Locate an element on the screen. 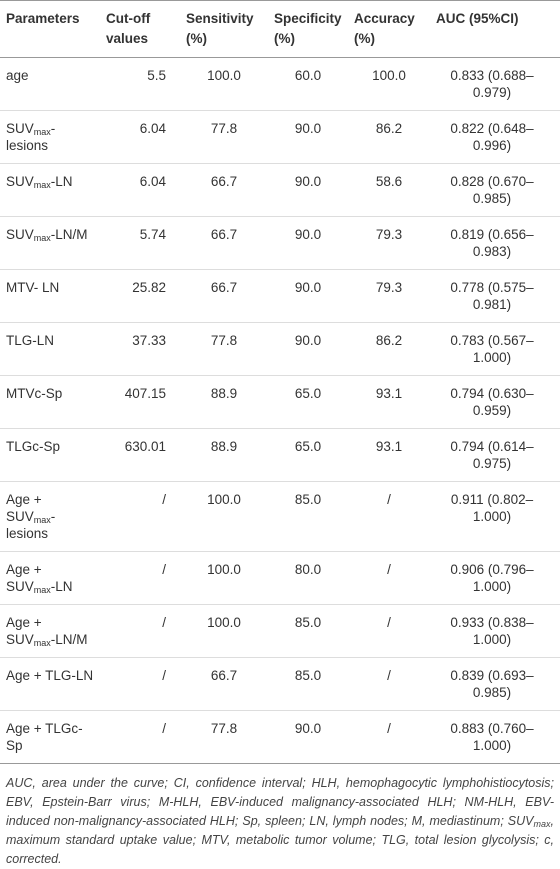 The width and height of the screenshot is (560, 869). text: 407.15 is located at coordinates (145, 393).